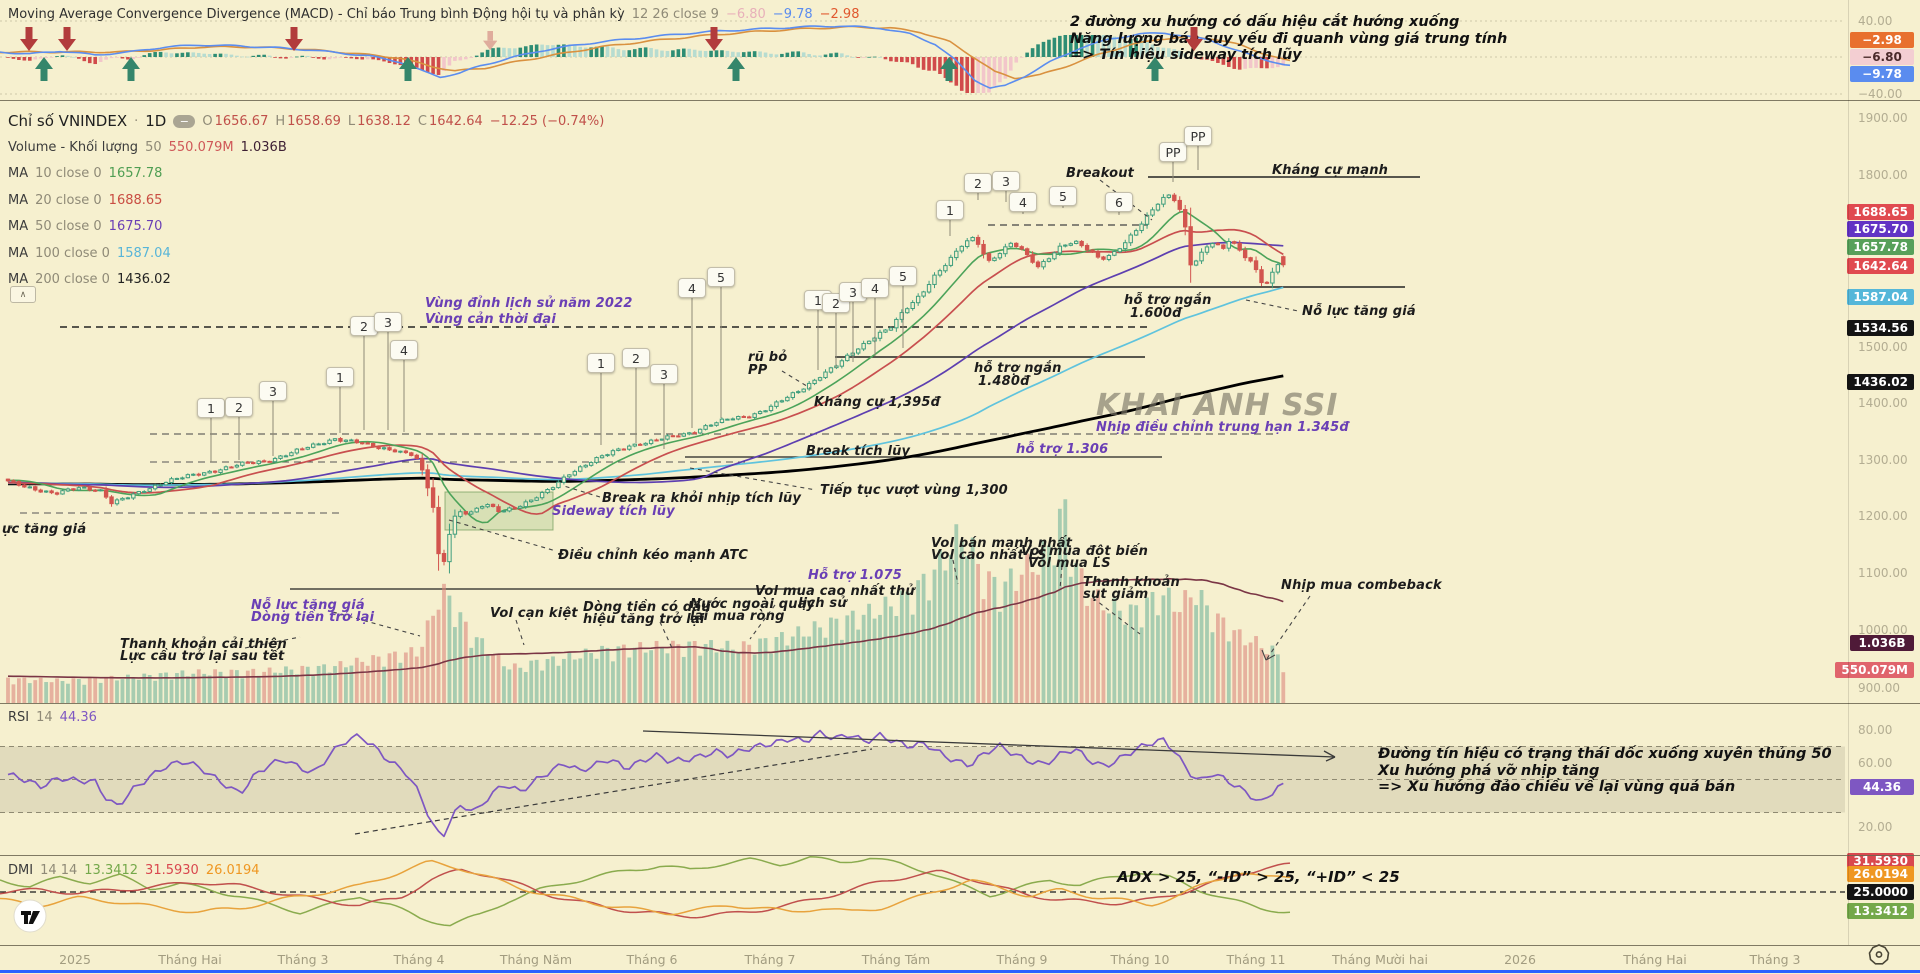  What do you see at coordinates (960, 703) in the screenshot?
I see `panel-separator-main-rsi` at bounding box center [960, 703].